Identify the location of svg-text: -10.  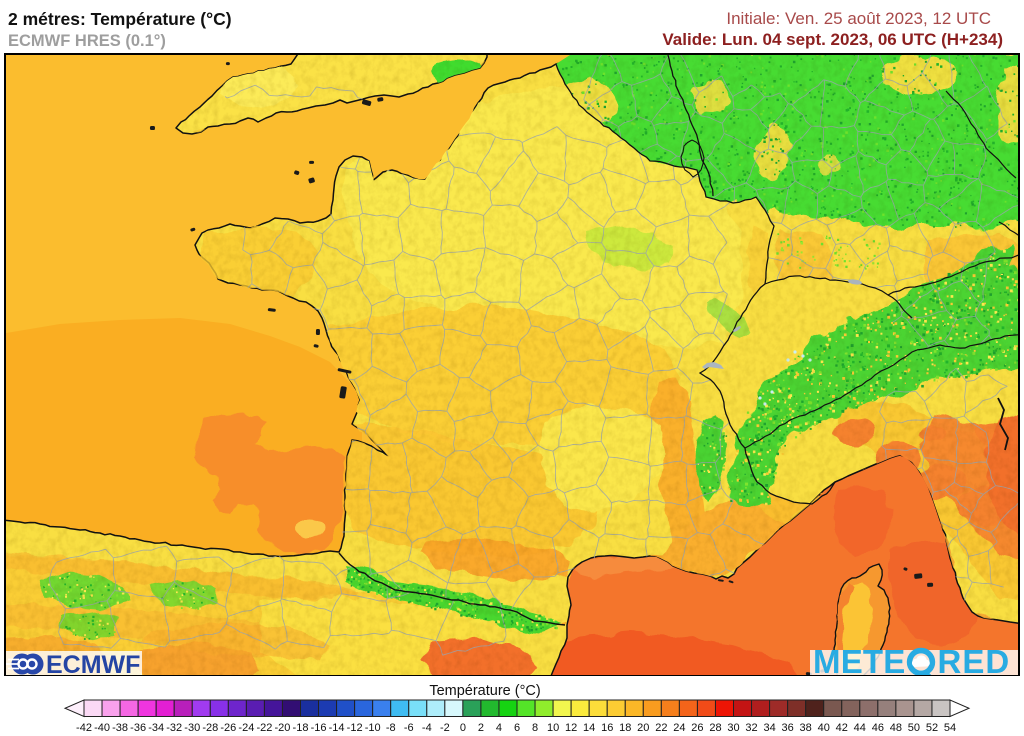
(373, 728).